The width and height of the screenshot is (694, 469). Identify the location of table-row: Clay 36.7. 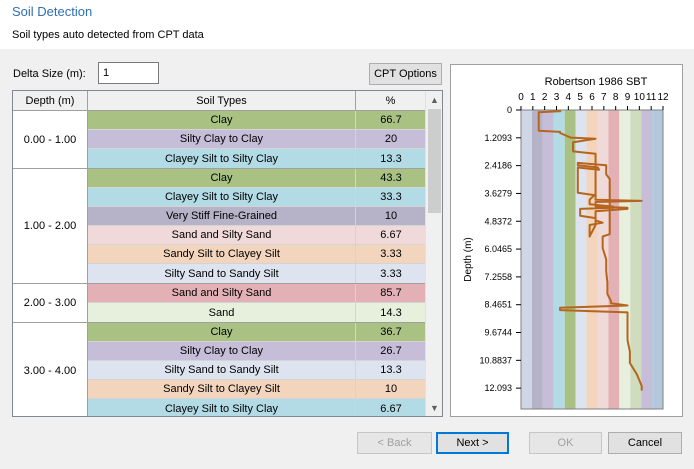
(257, 332).